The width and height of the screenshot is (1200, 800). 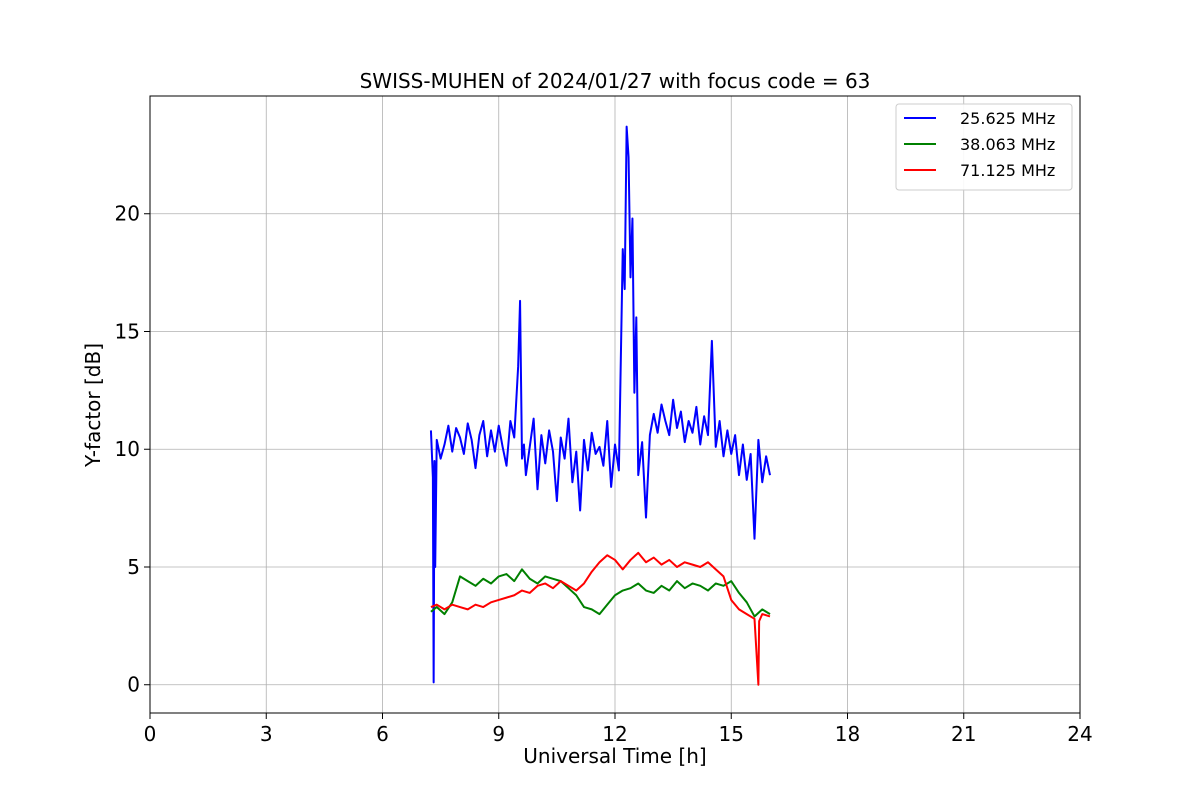 What do you see at coordinates (150, 734) in the screenshot?
I see `x-tick-label-0: 0` at bounding box center [150, 734].